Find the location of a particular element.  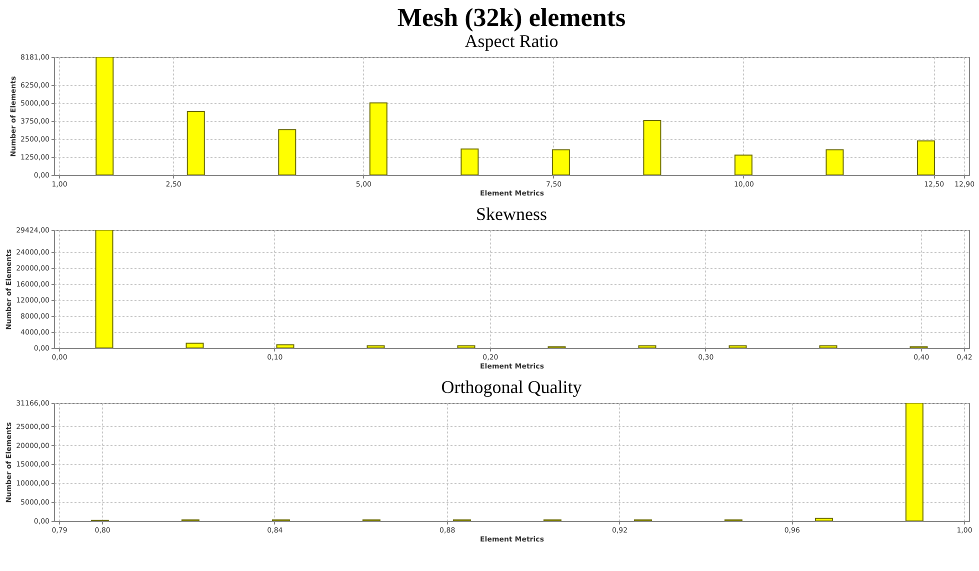

chart-title: Orthogonal Quality is located at coordinates (511, 387).